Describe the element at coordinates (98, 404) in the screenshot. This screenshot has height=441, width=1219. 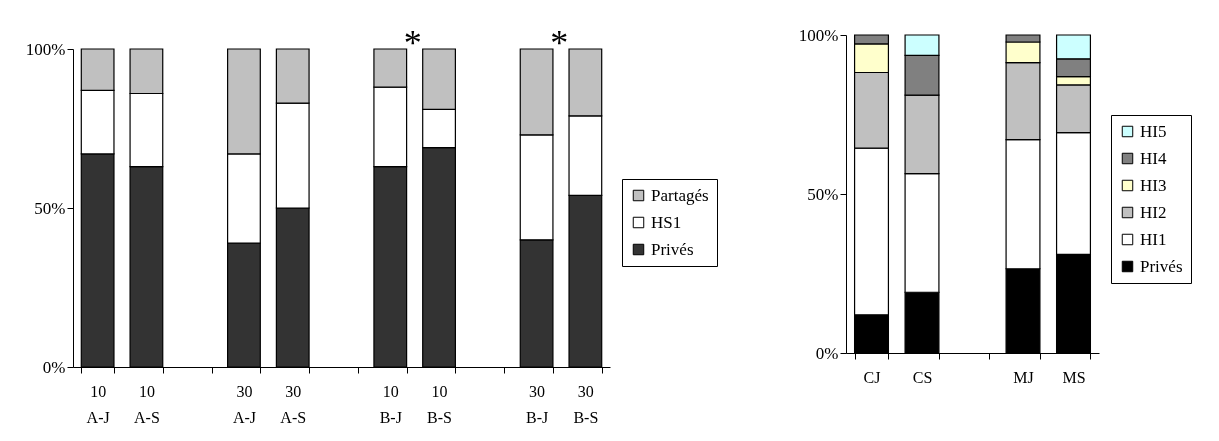
I see `x-tick-label: 10 A-J` at that location.